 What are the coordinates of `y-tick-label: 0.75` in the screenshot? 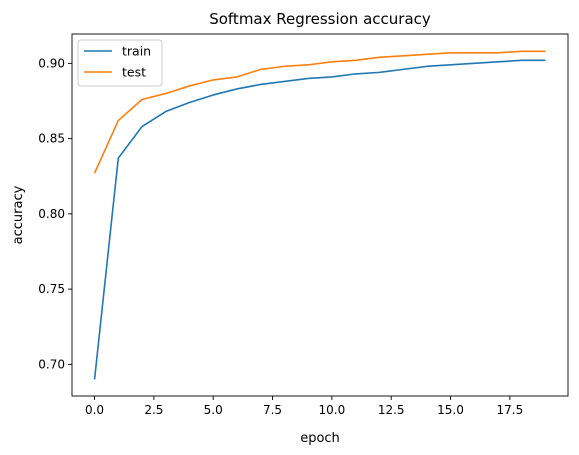 It's located at (51, 289).